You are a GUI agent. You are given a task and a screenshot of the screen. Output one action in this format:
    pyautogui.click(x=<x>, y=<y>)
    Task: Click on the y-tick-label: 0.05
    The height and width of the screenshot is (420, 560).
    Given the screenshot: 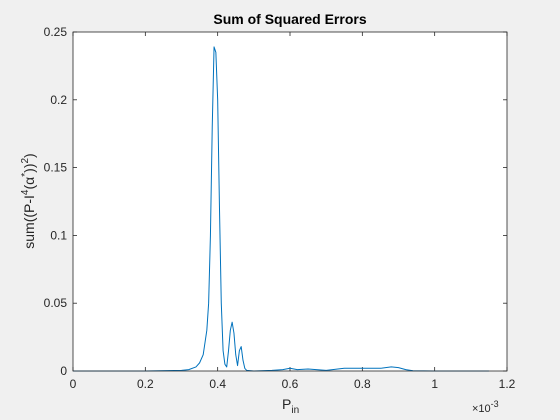 What is the action you would take?
    pyautogui.click(x=56, y=303)
    